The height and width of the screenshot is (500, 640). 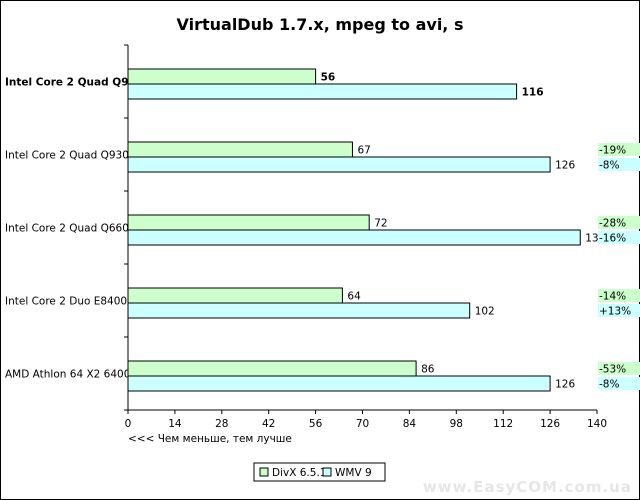 I want to click on category-label: Intel Core 2 Quad Q9300, so click(x=70, y=156).